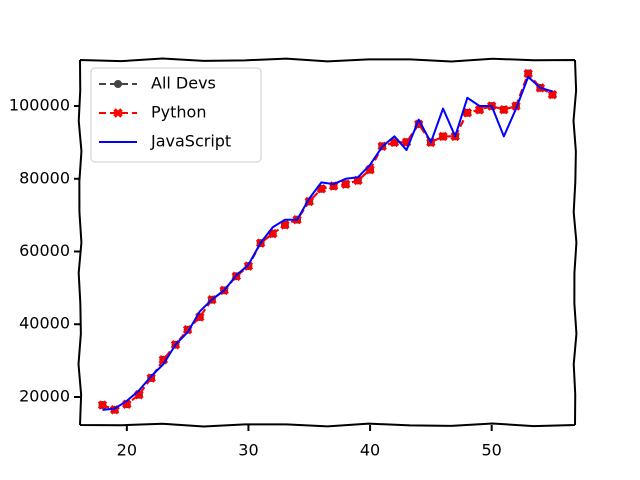 The height and width of the screenshot is (480, 640). I want to click on legend-label: All Devs, so click(183, 83).